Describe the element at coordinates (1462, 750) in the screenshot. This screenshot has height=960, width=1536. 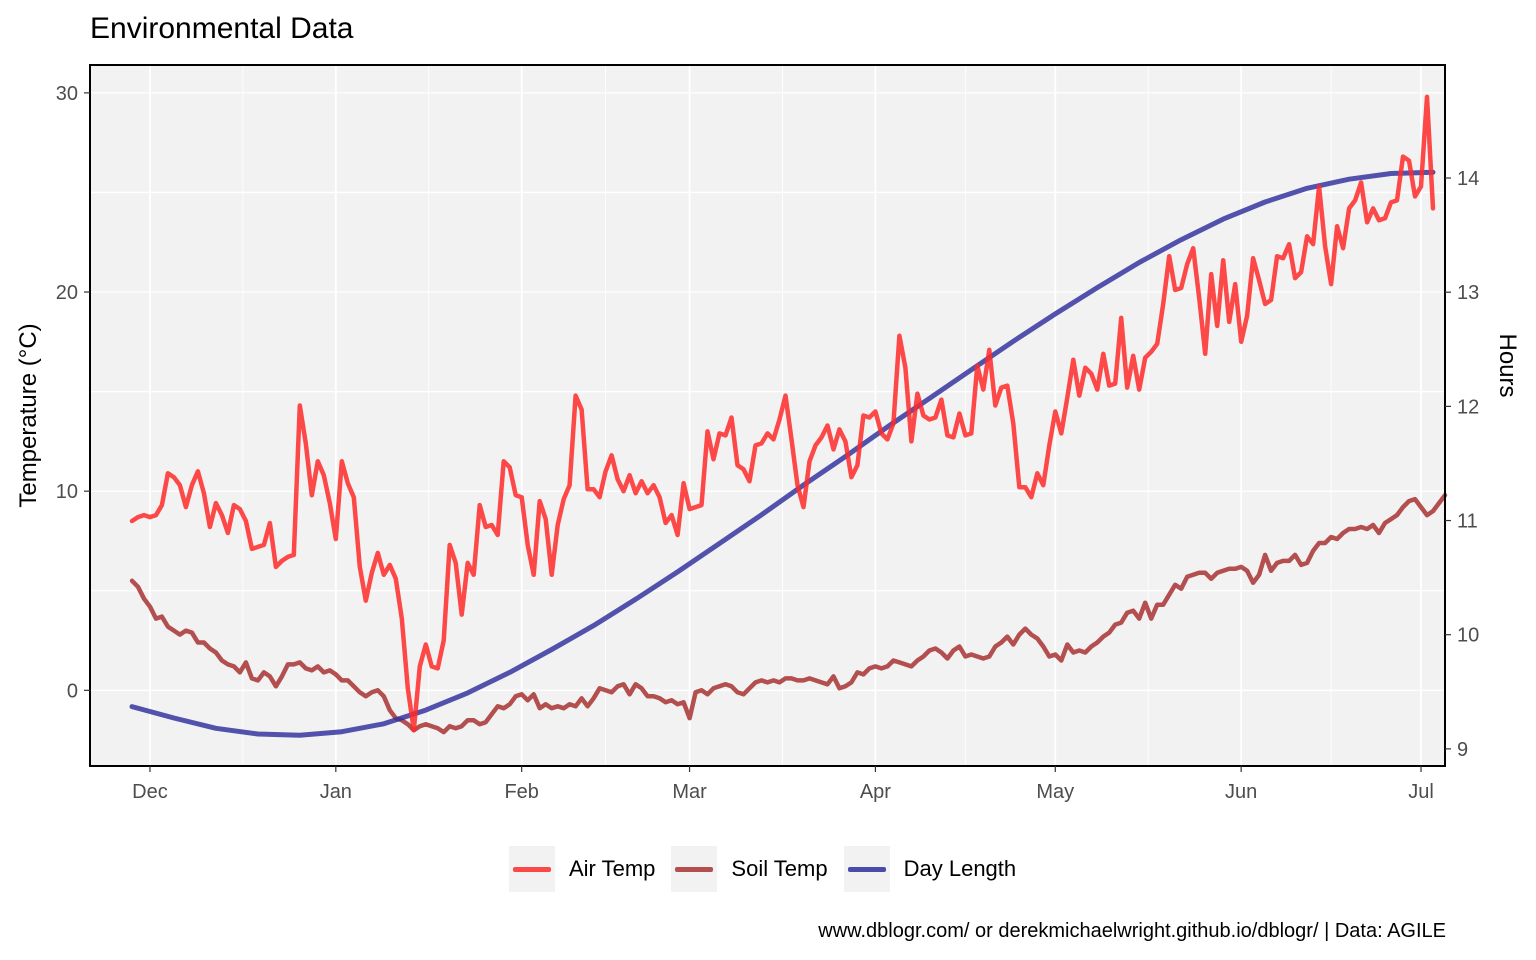
I see `y2-tick-label: 9` at that location.